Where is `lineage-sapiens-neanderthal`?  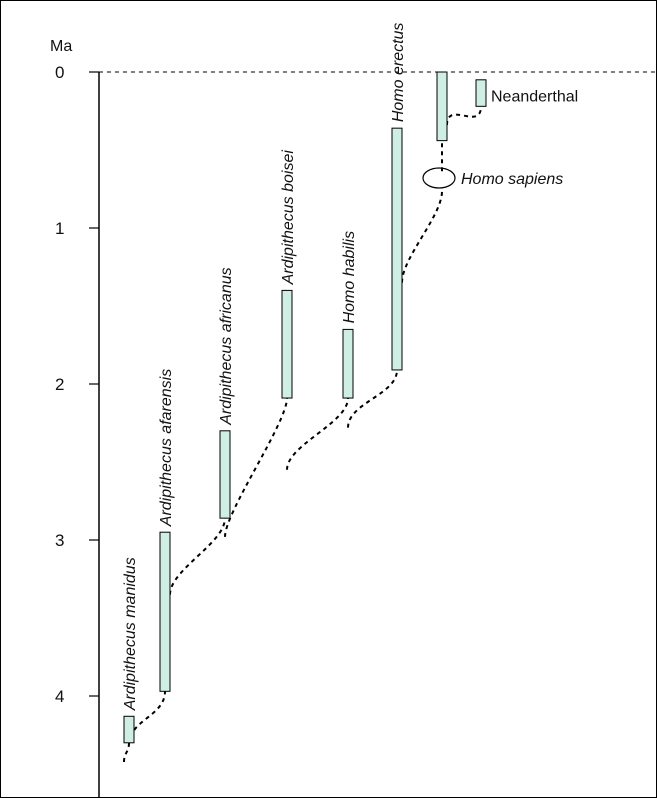
lineage-sapiens-neanderthal is located at coordinates (464, 116).